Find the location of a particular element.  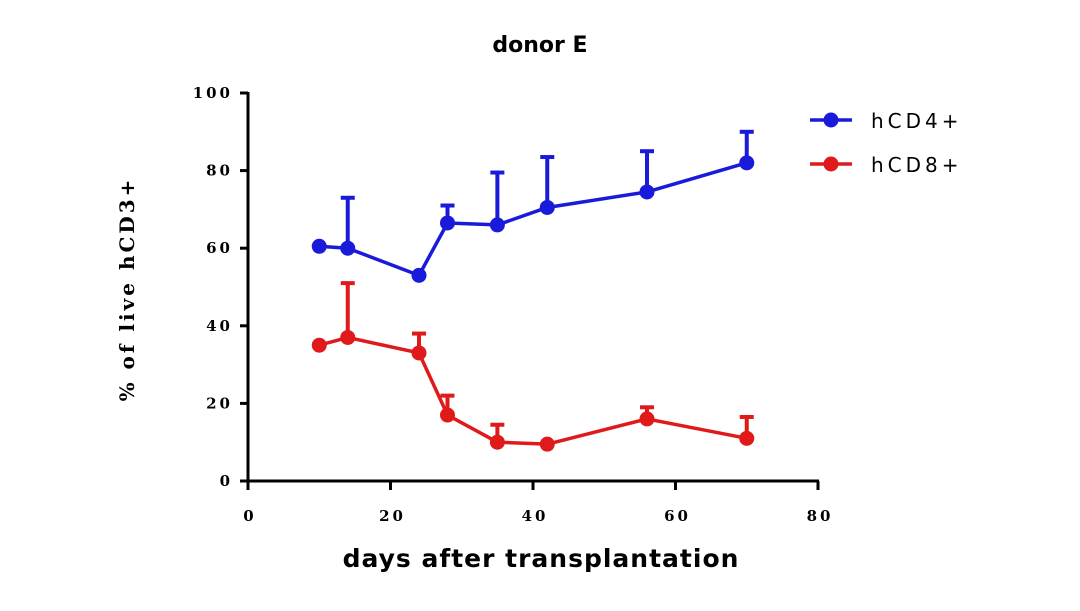

y-tick-label: 20 is located at coordinates (219, 403).